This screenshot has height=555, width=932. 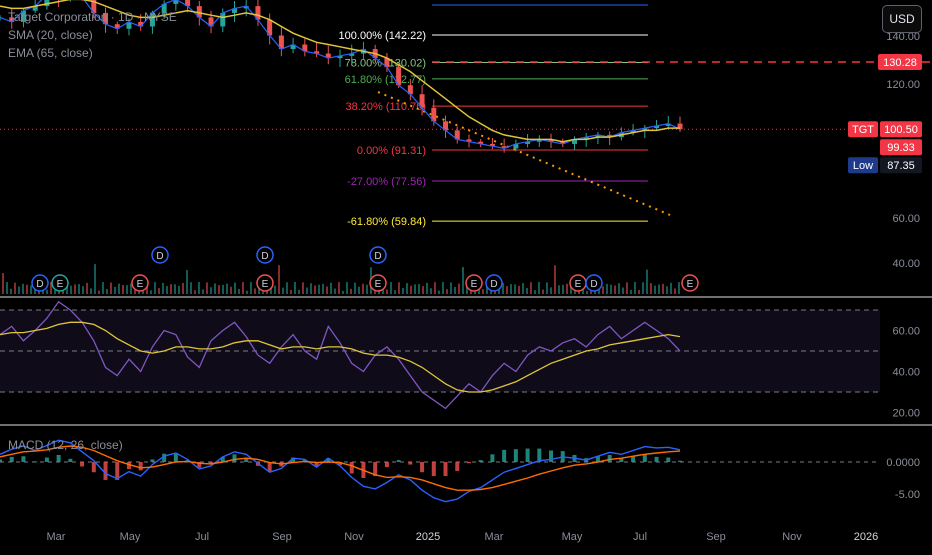 I want to click on legend-ma-1: SMA (20, close), so click(x=50, y=35).